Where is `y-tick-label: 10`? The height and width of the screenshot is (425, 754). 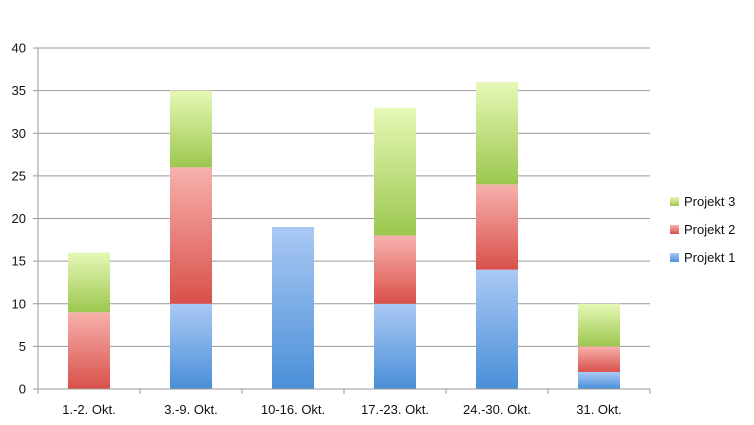
y-tick-label: 10 is located at coordinates (19, 303).